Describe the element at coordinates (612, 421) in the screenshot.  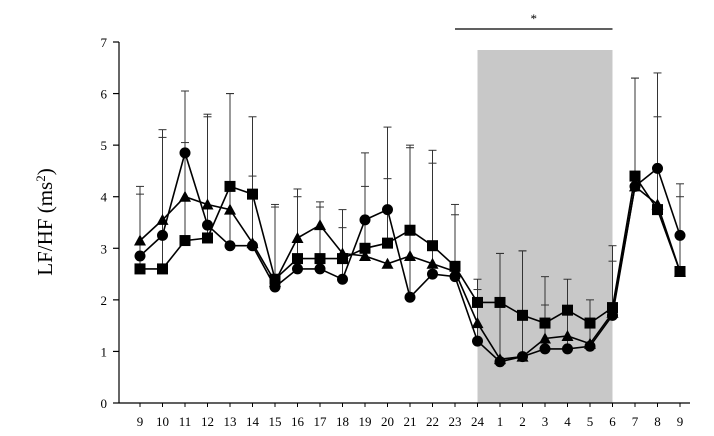
I see `x-tick-label: 6` at that location.